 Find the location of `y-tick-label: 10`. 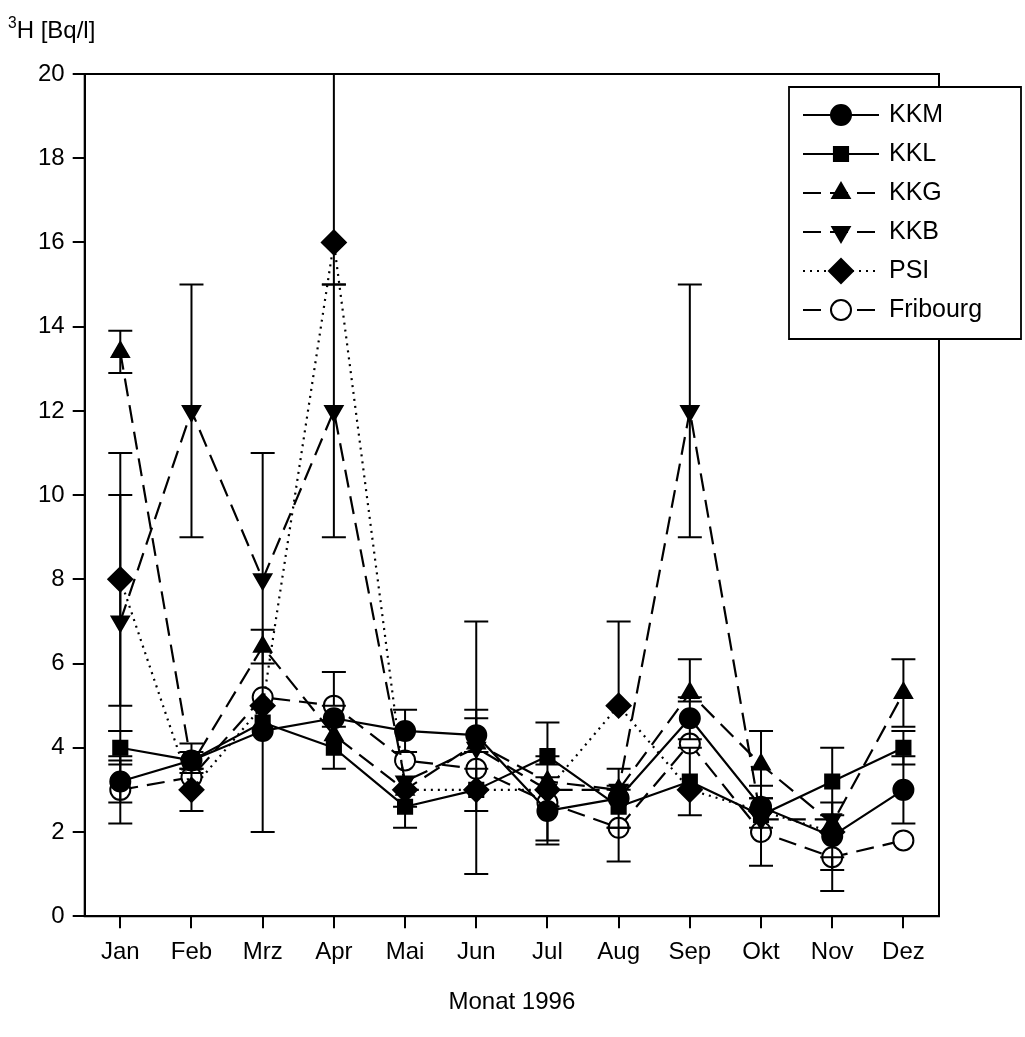

y-tick-label: 10 is located at coordinates (51, 493).